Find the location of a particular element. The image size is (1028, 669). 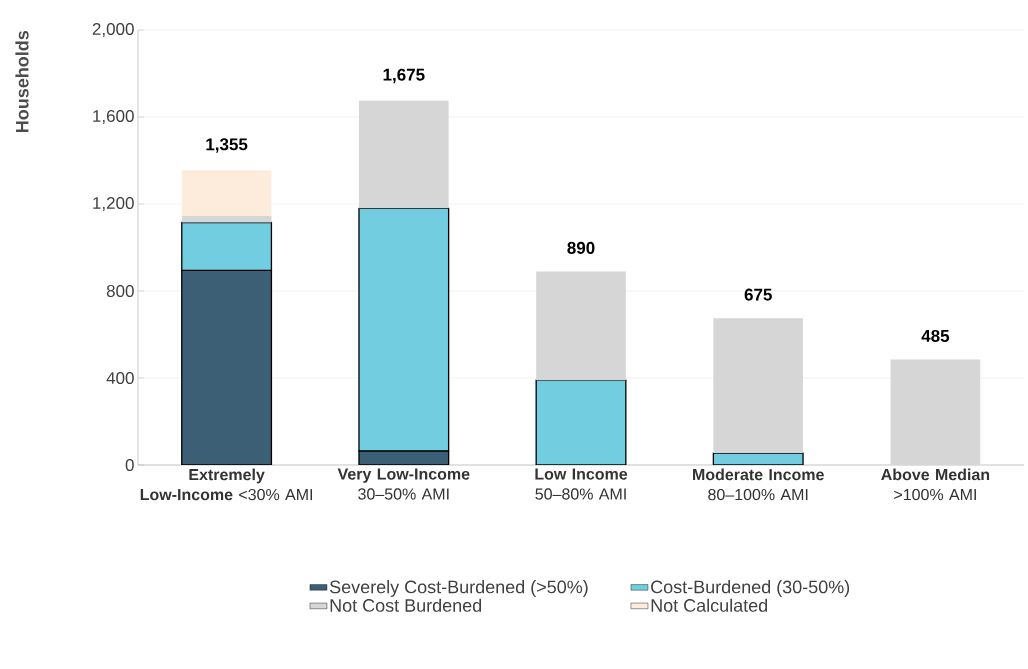

total-label: 1,675 is located at coordinates (404, 76).